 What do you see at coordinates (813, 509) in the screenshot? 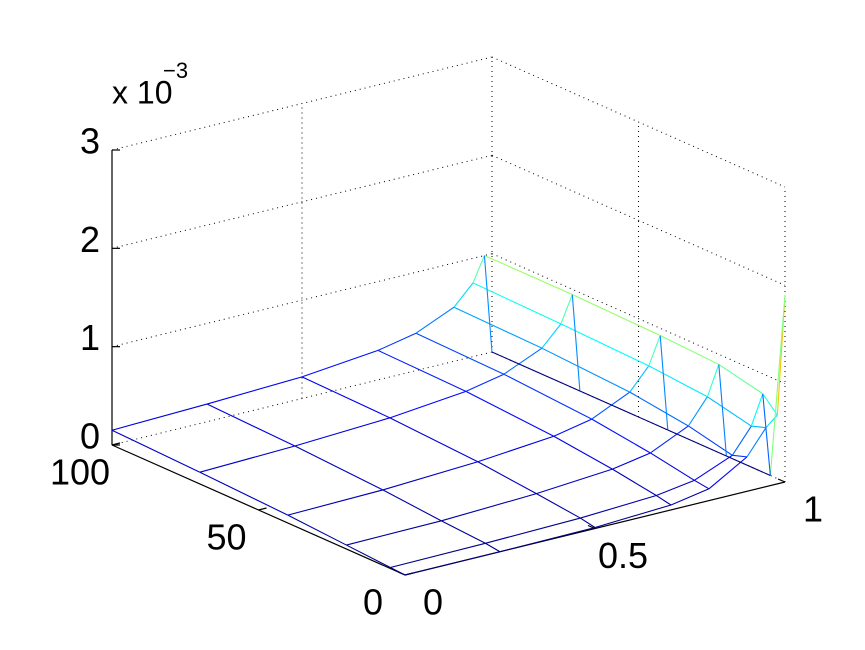
I see `x-tick-label: 1` at bounding box center [813, 509].